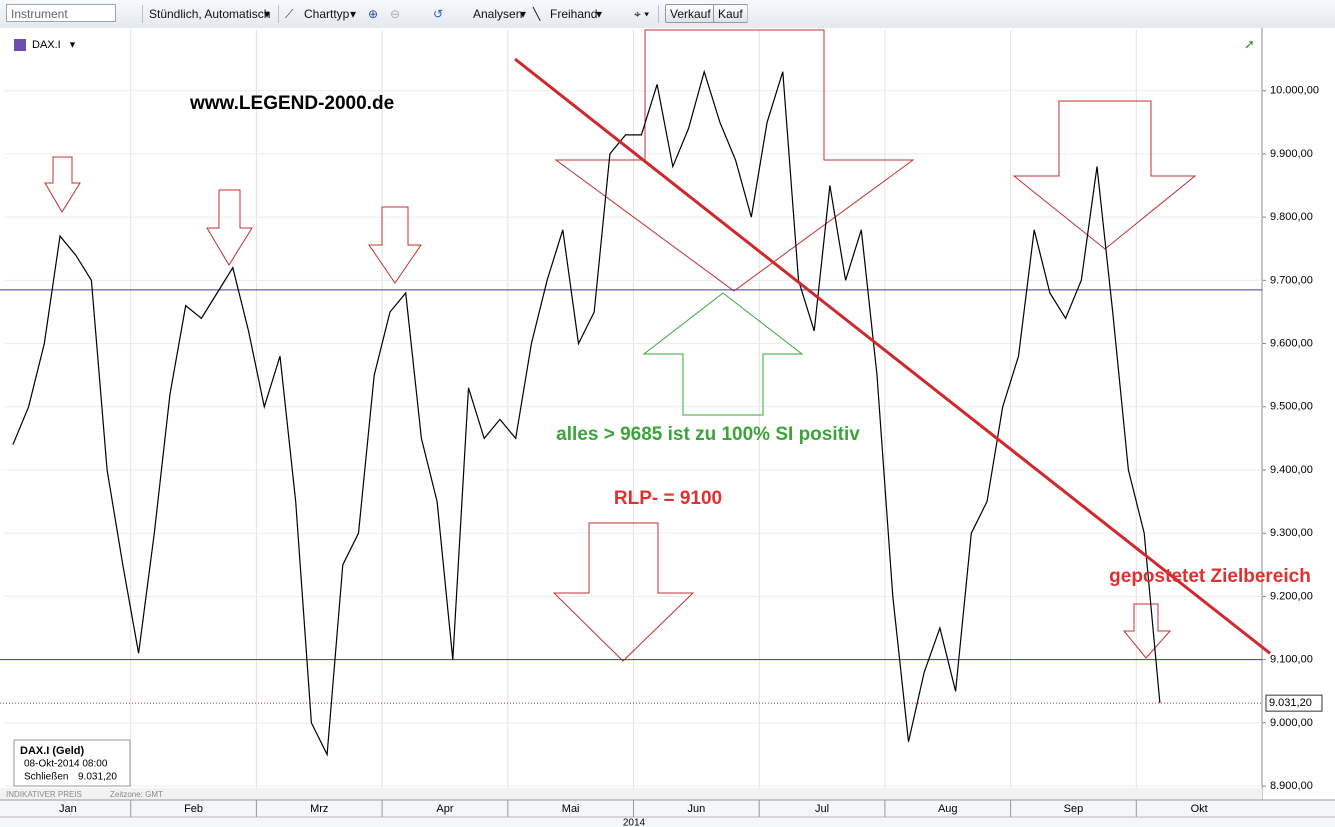  I want to click on interval-menu: Stündlich, Automatisch, so click(210, 14).